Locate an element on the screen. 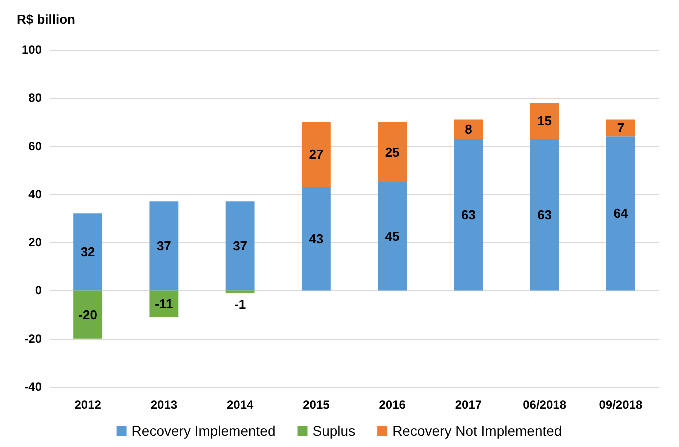  y-tick-label: 40 is located at coordinates (35, 194).